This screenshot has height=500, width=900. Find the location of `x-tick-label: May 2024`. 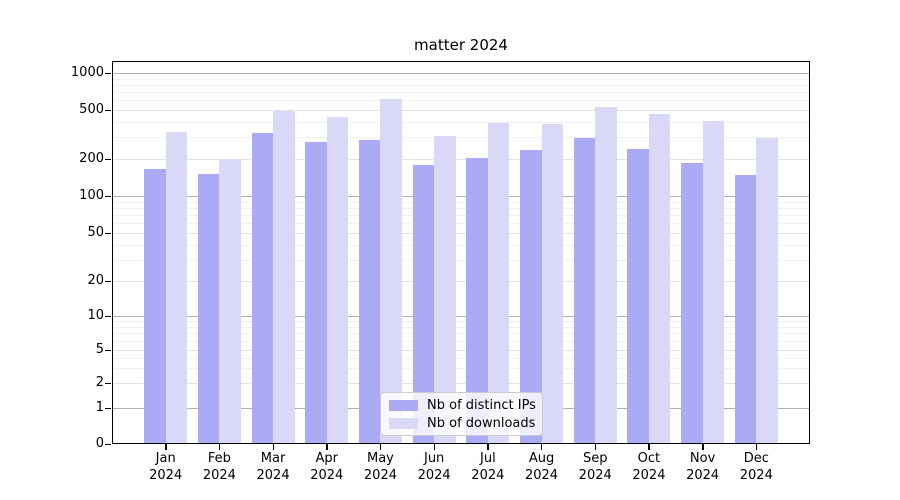

x-tick-label: May 2024 is located at coordinates (380, 467).